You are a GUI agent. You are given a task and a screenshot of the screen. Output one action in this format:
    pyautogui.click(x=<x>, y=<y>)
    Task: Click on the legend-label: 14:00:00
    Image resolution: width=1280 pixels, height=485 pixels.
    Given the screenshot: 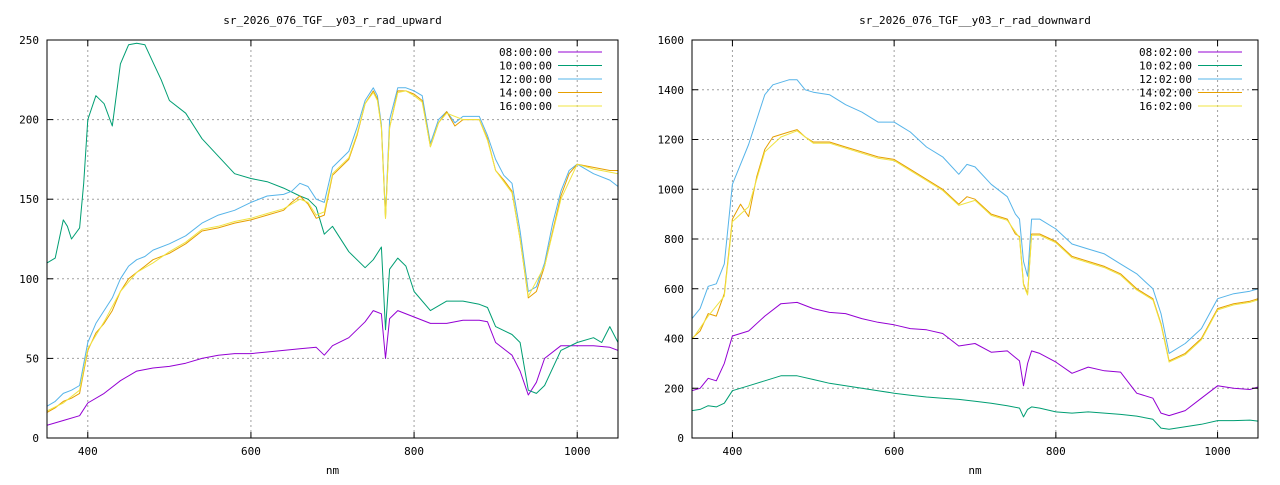 What is the action you would take?
    pyautogui.click(x=525, y=93)
    